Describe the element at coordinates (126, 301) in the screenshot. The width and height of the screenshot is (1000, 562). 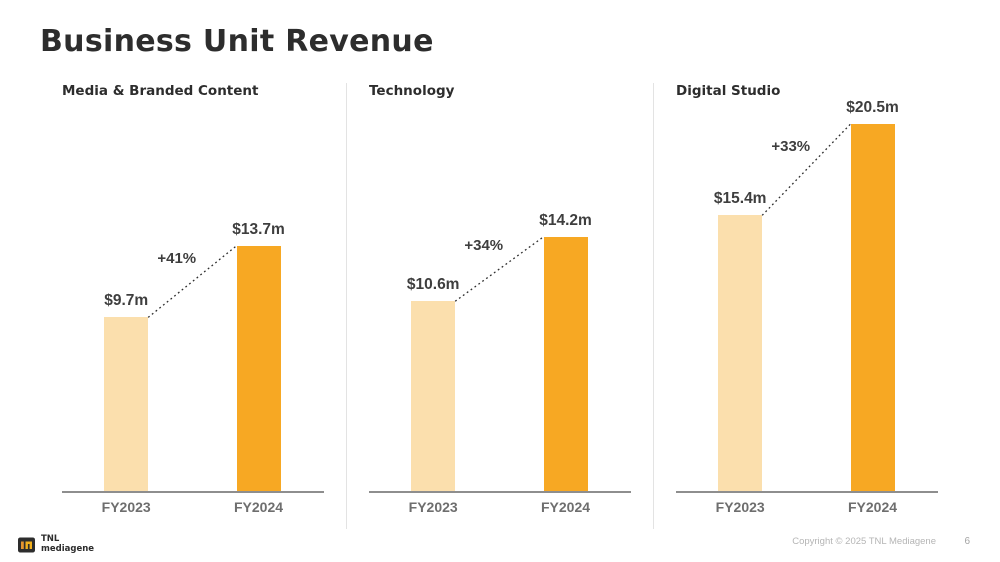
I see `bar-value-fy2023: $9.7m` at that location.